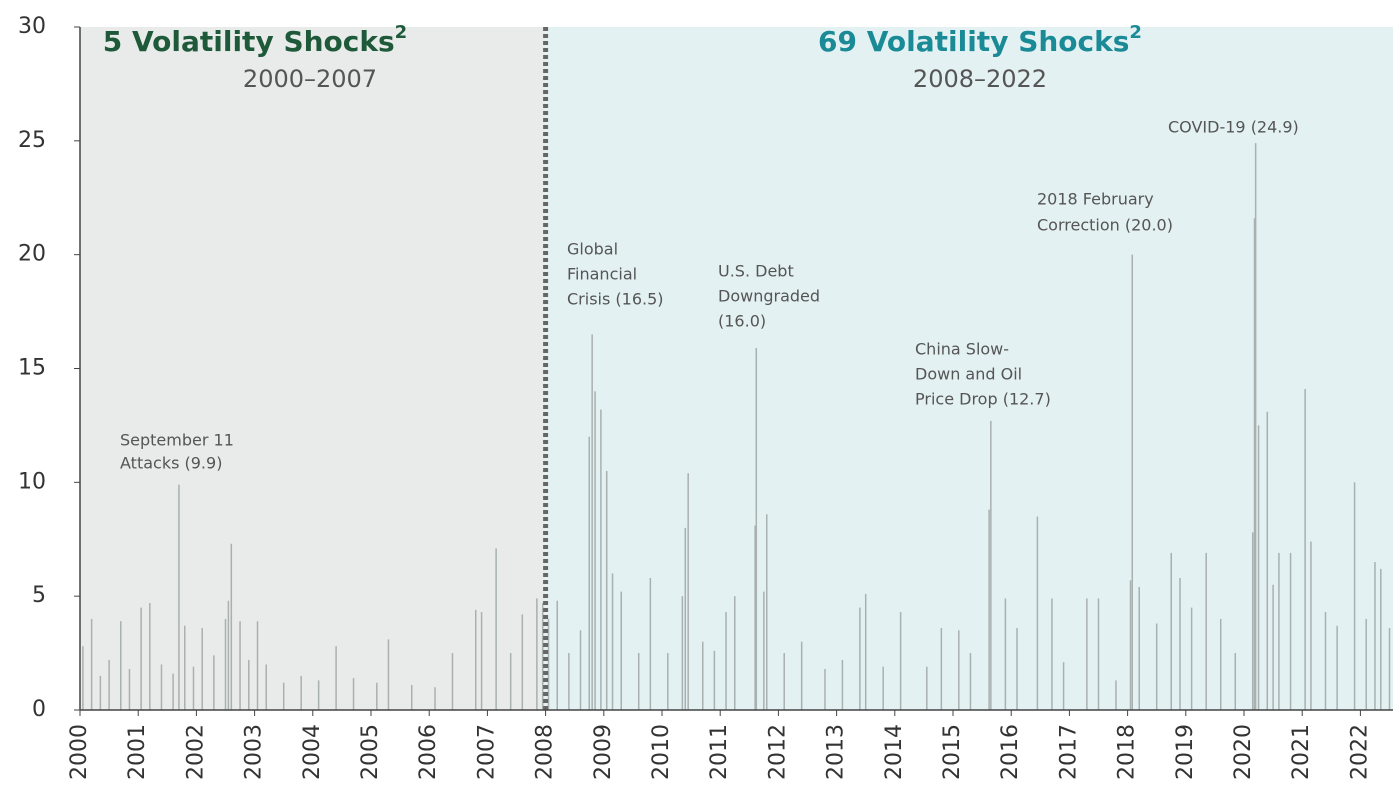  I want to click on y-tick-label: 20, so click(32, 254).